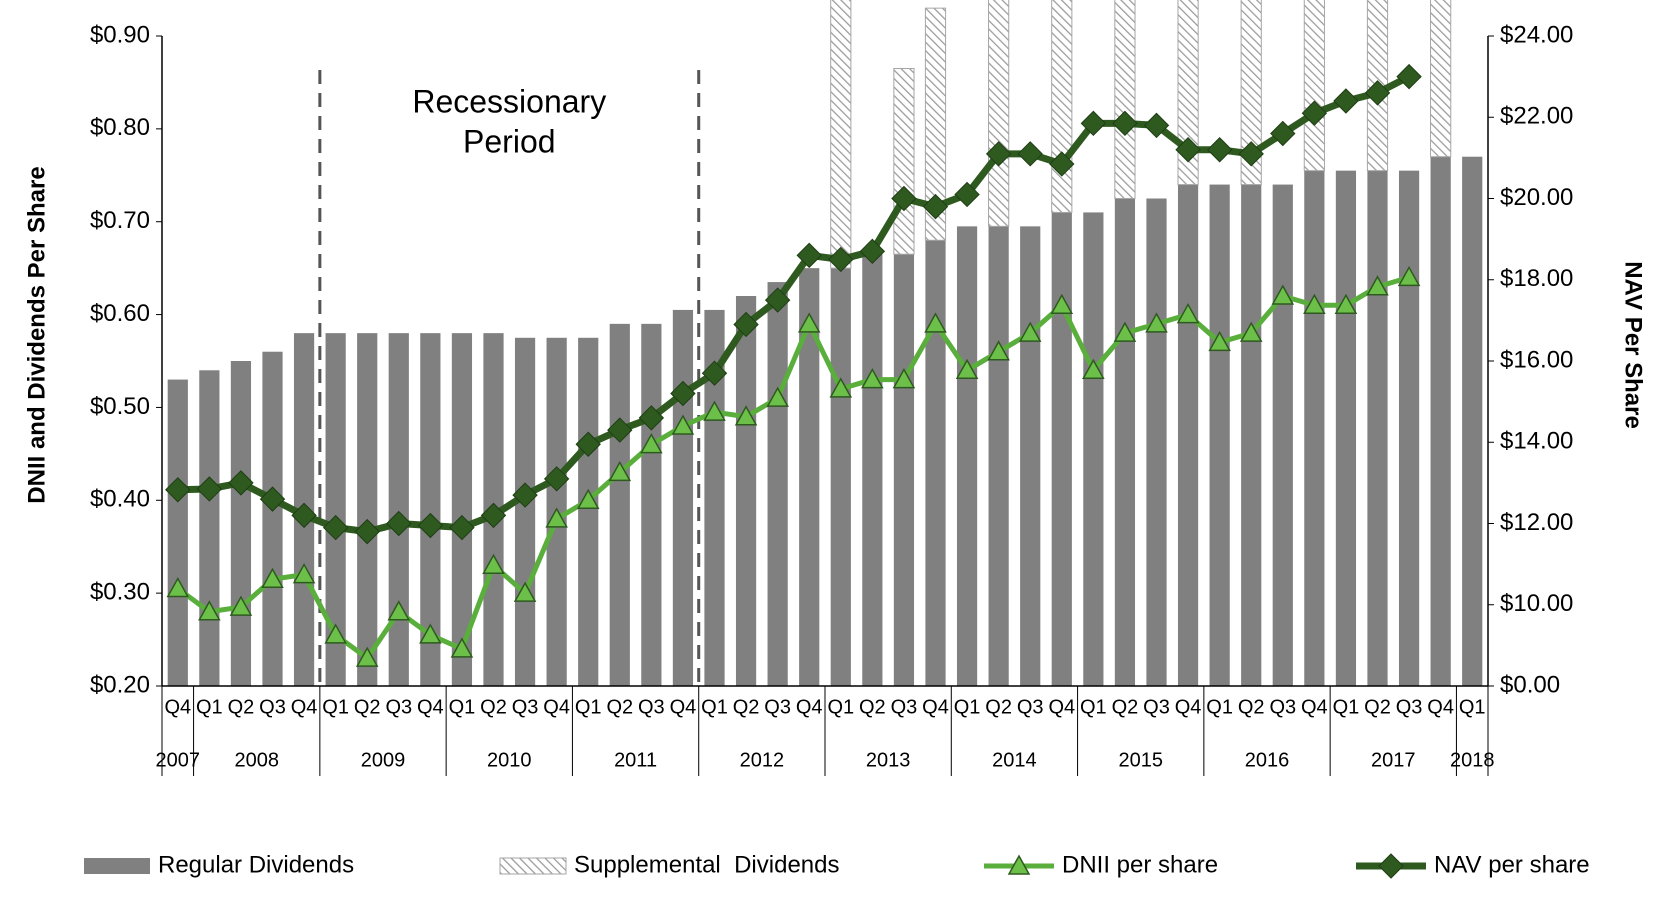  I want to click on legend-label: Regular Dividends, so click(256, 864).